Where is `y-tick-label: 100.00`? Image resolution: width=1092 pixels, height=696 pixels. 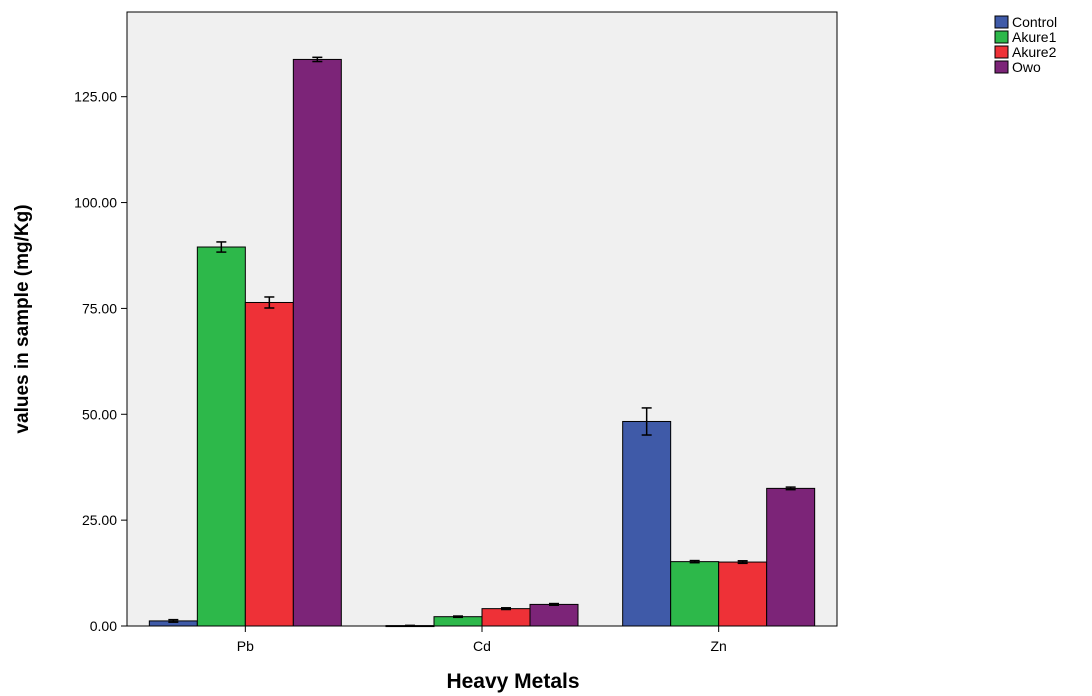
y-tick-label: 100.00 is located at coordinates (95, 203).